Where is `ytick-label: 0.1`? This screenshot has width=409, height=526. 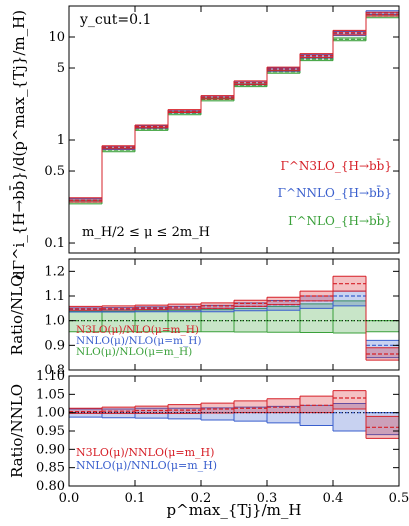 ytick-label: 0.1 is located at coordinates (54, 243).